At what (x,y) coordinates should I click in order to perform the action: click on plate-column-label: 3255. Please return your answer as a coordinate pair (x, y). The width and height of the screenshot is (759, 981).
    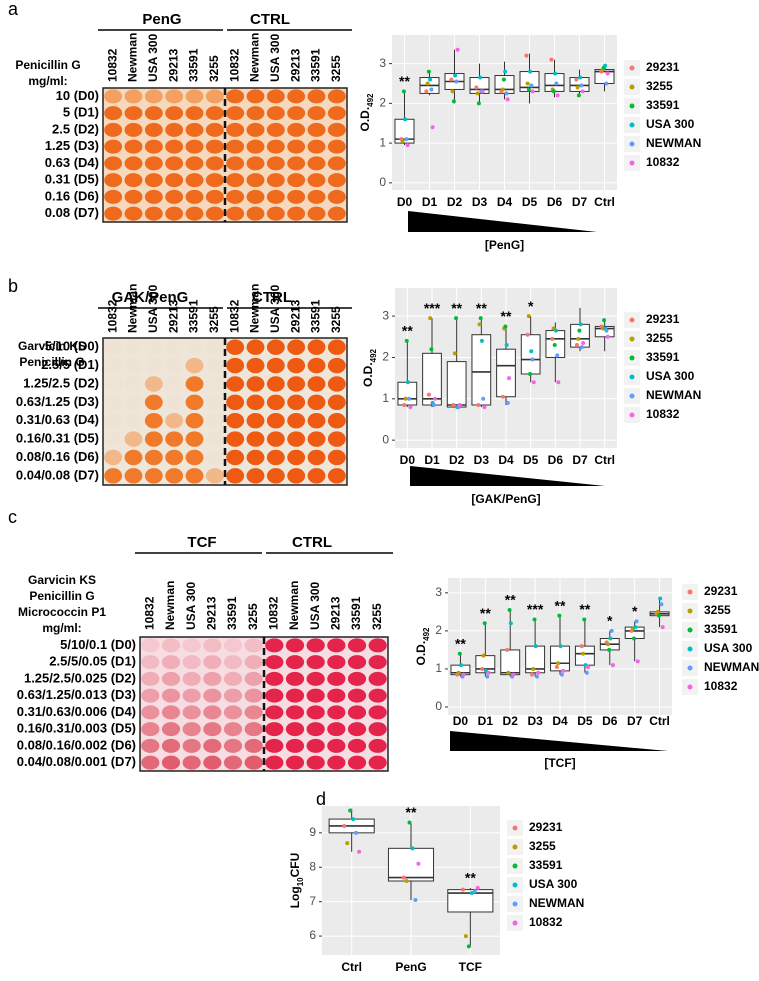
    Looking at the image, I should click on (377, 616).